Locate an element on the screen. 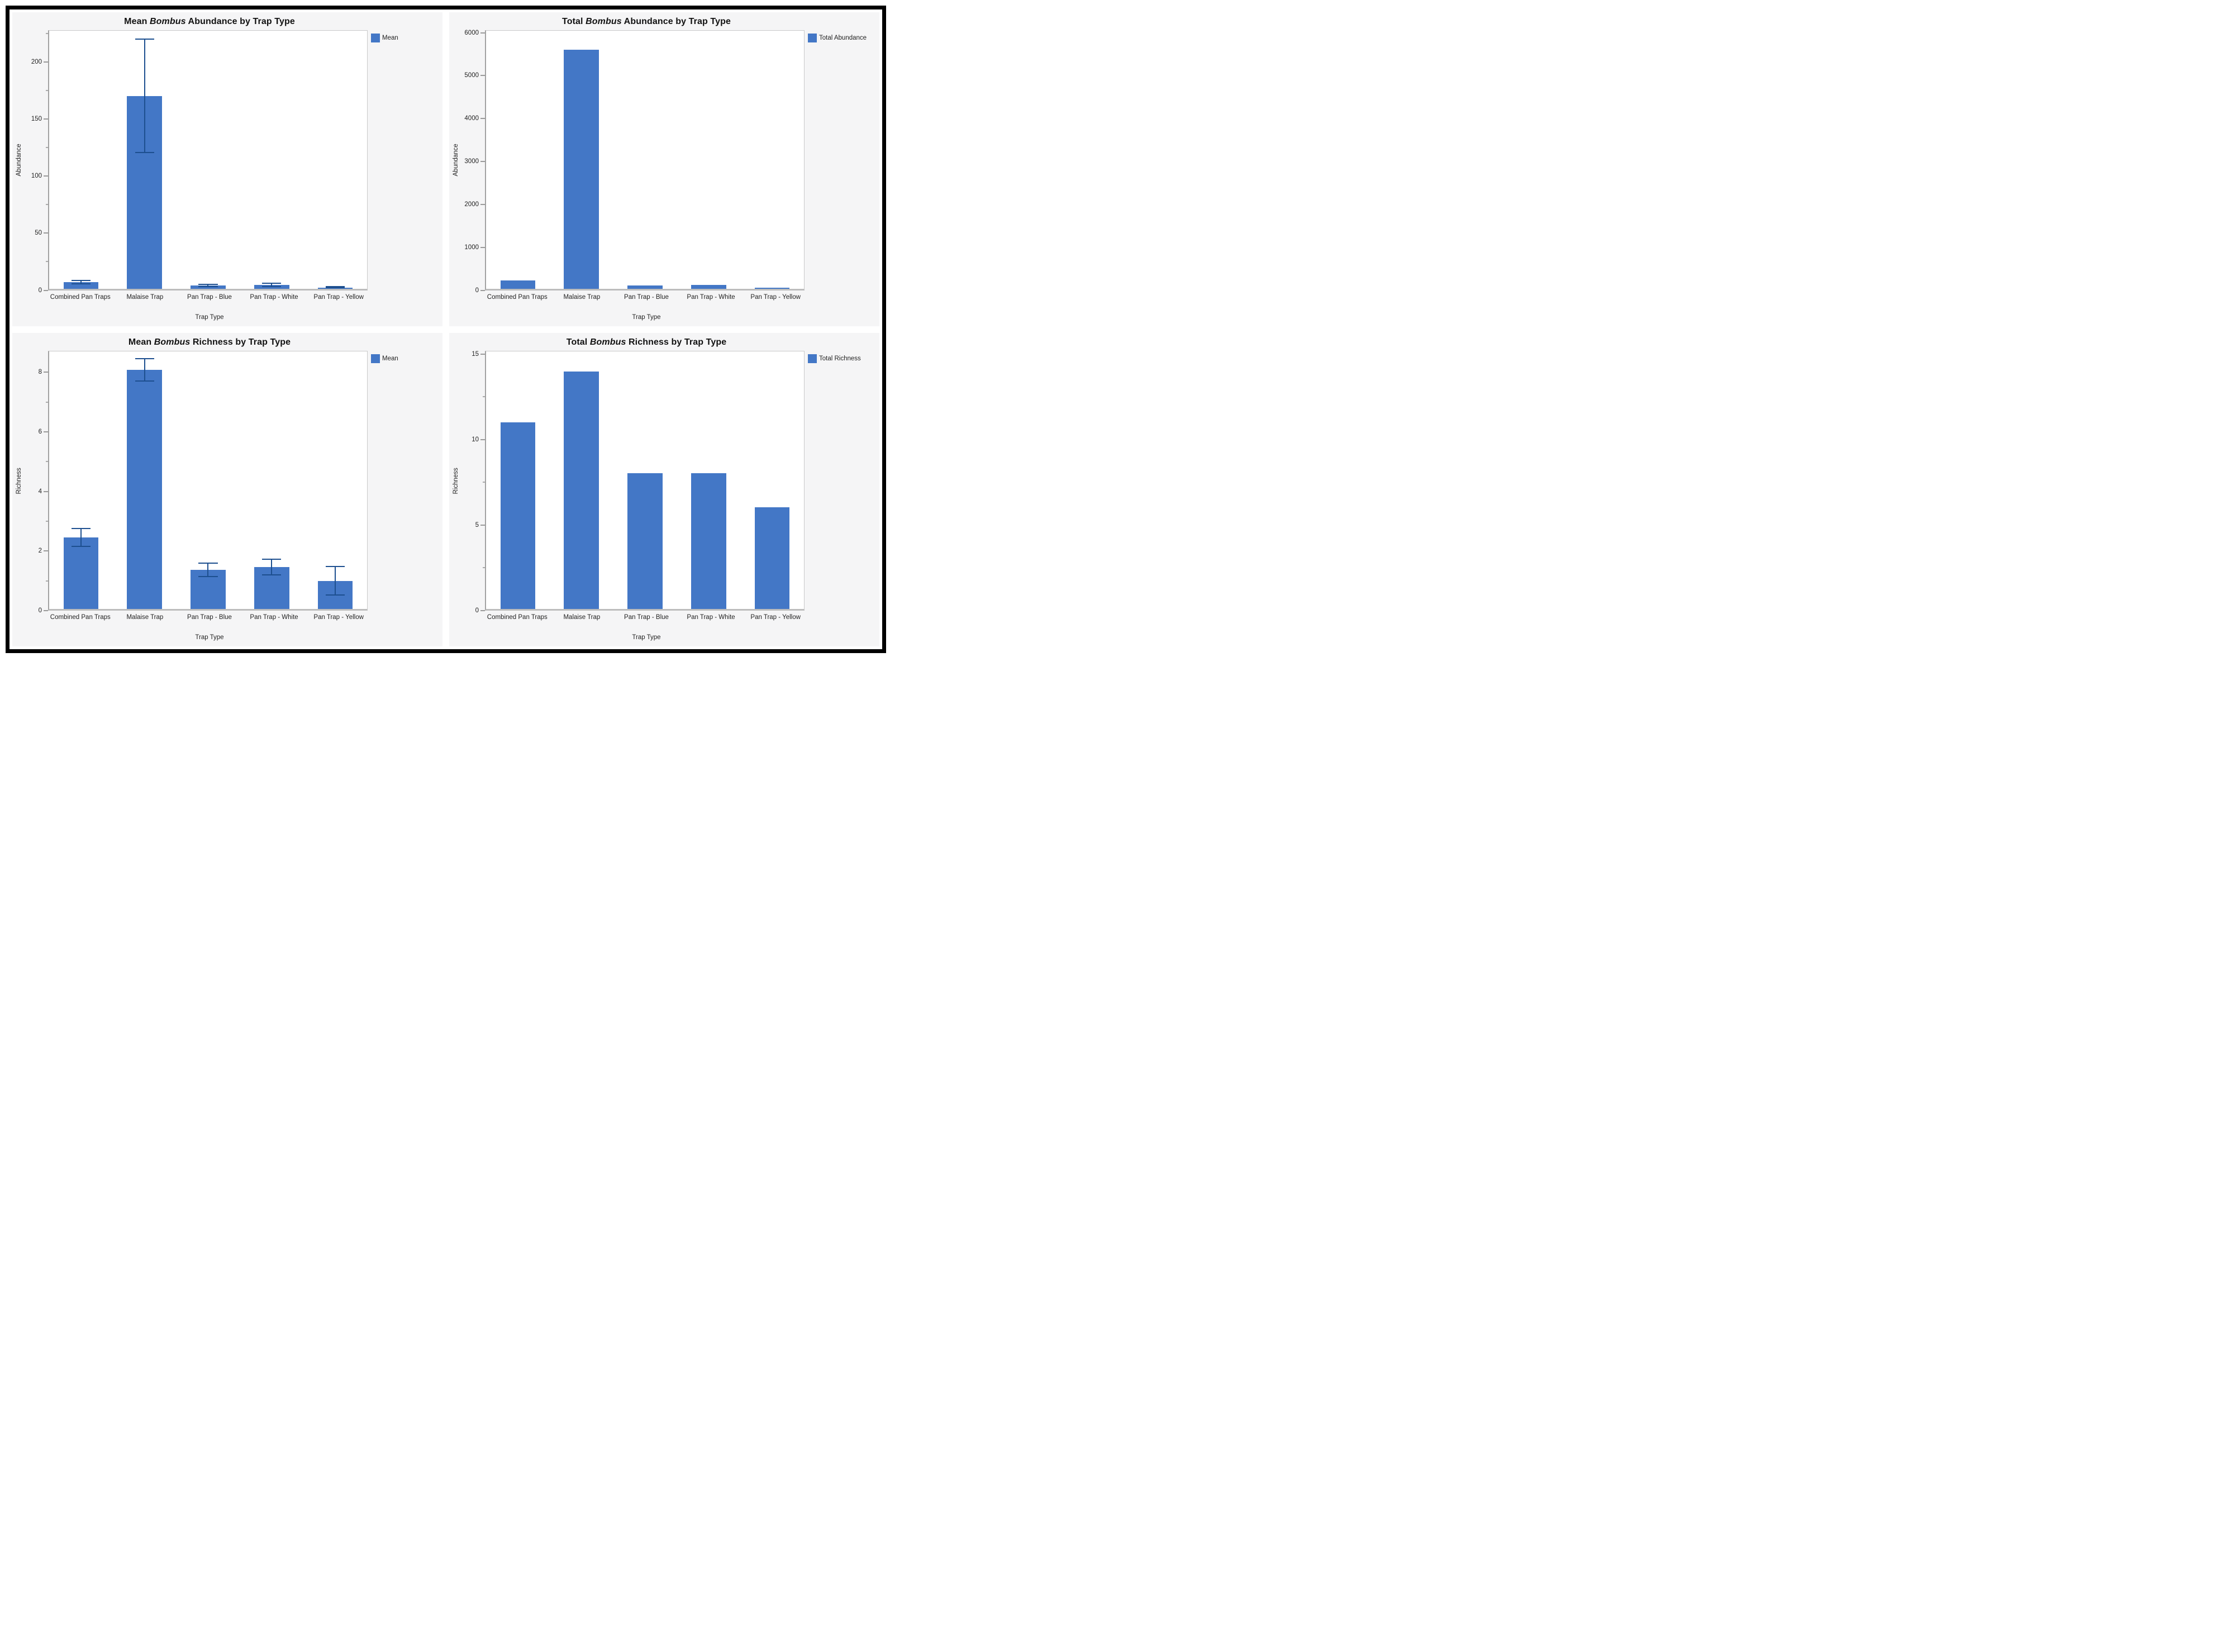  y-tick-label: 1000 is located at coordinates (471, 247).